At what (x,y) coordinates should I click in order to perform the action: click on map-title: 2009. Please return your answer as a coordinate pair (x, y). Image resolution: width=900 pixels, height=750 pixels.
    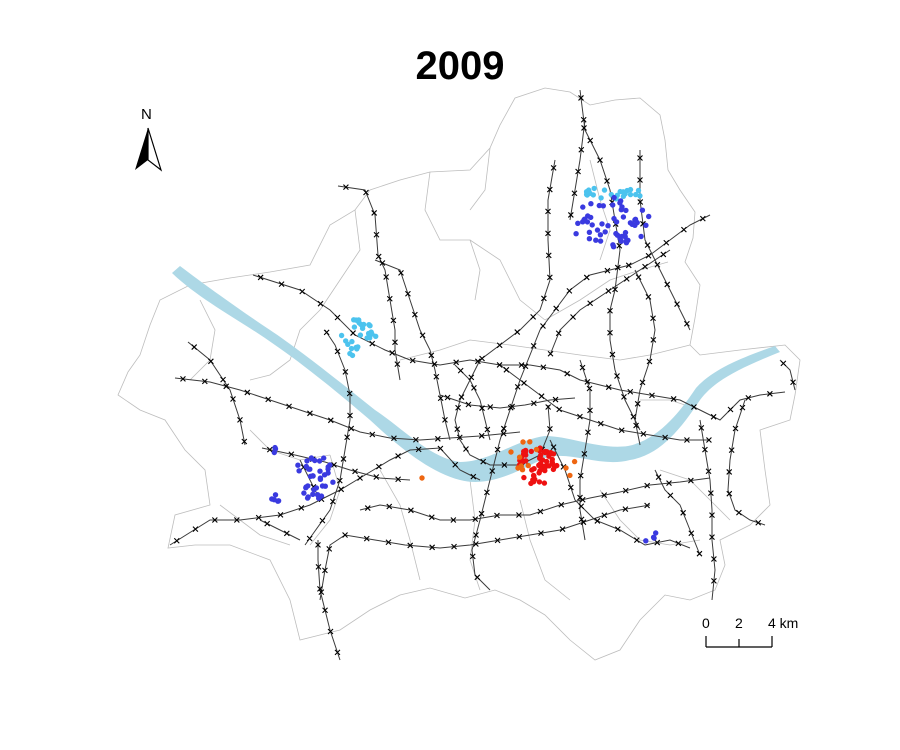
    Looking at the image, I should click on (460, 66).